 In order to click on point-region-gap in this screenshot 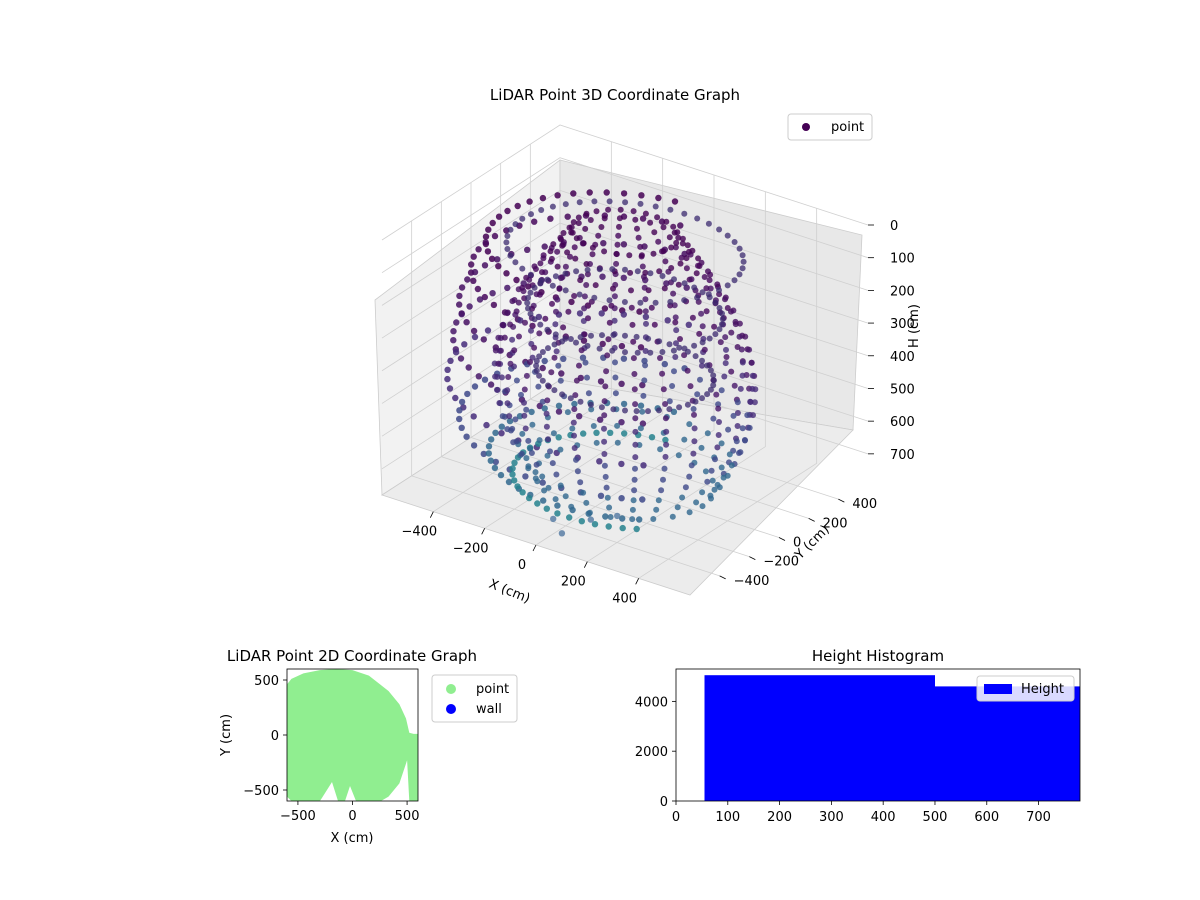, I will do `click(338, 791)`.